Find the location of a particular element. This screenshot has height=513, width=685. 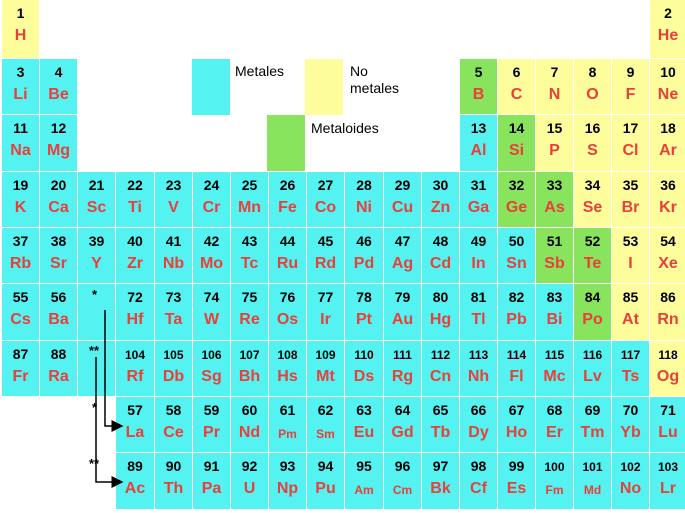

element-symbol: Rb is located at coordinates (20, 263).